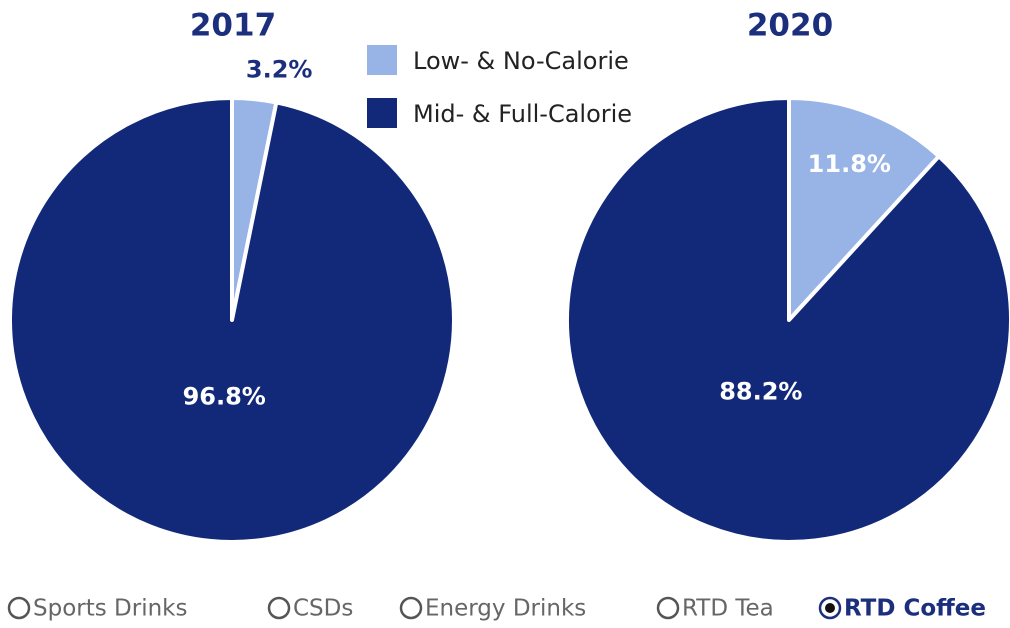  I want to click on radio-label: Energy Drinks, so click(505, 609).